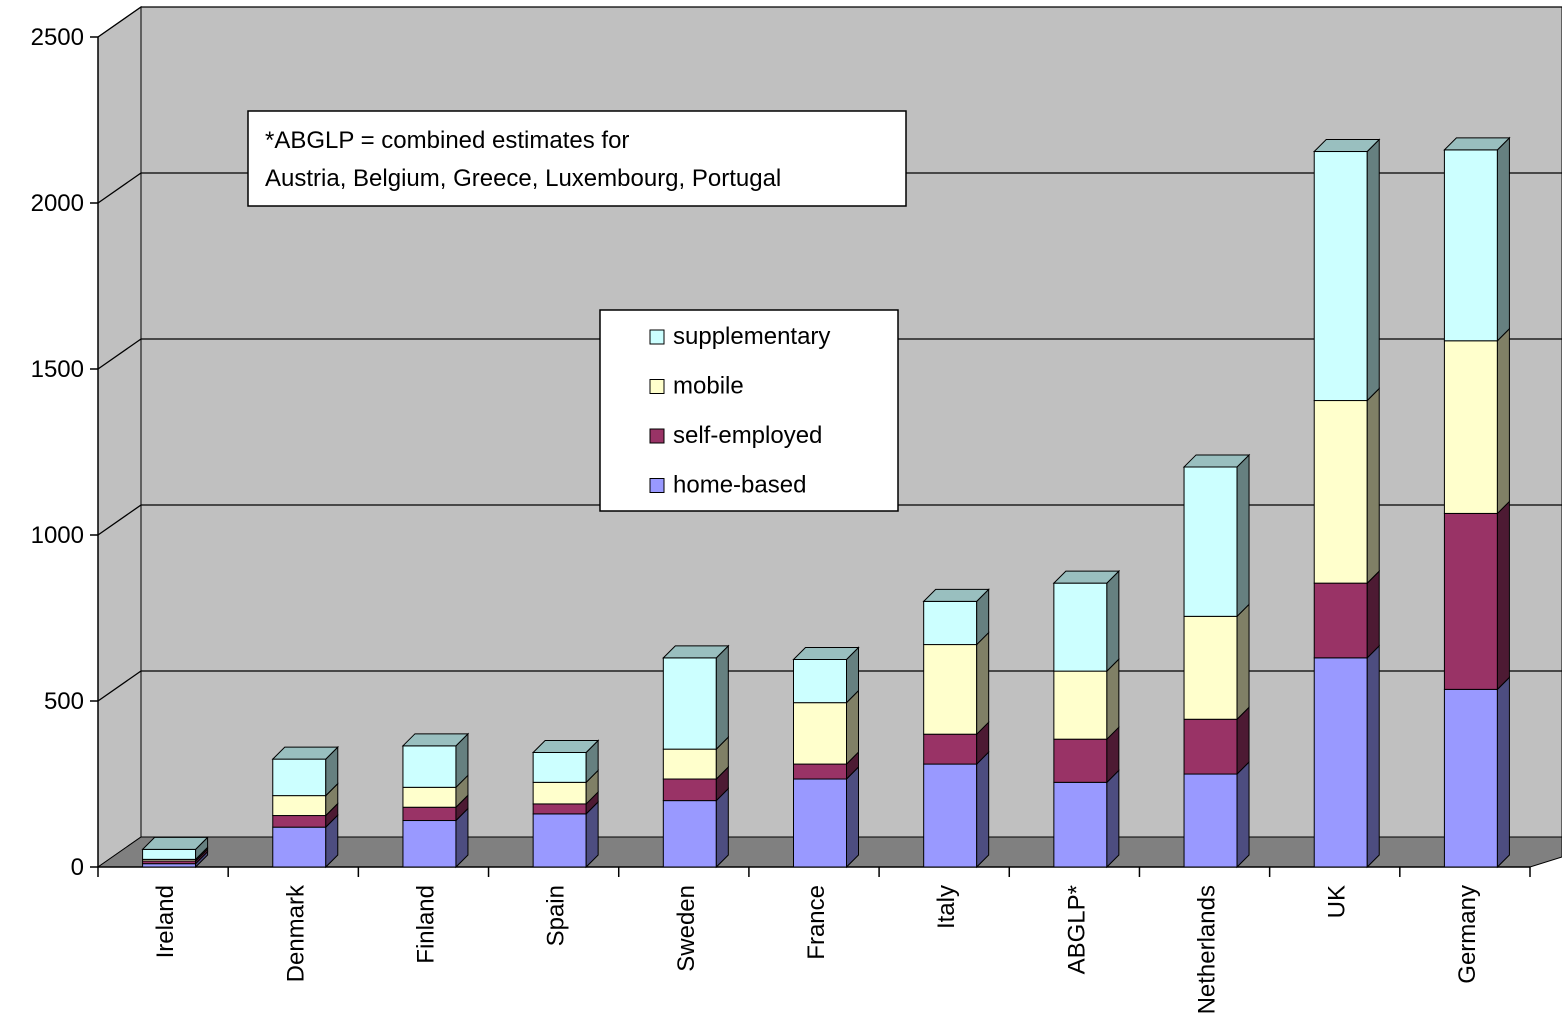  Describe the element at coordinates (739, 485) in the screenshot. I see `legend-label: home-based` at that location.